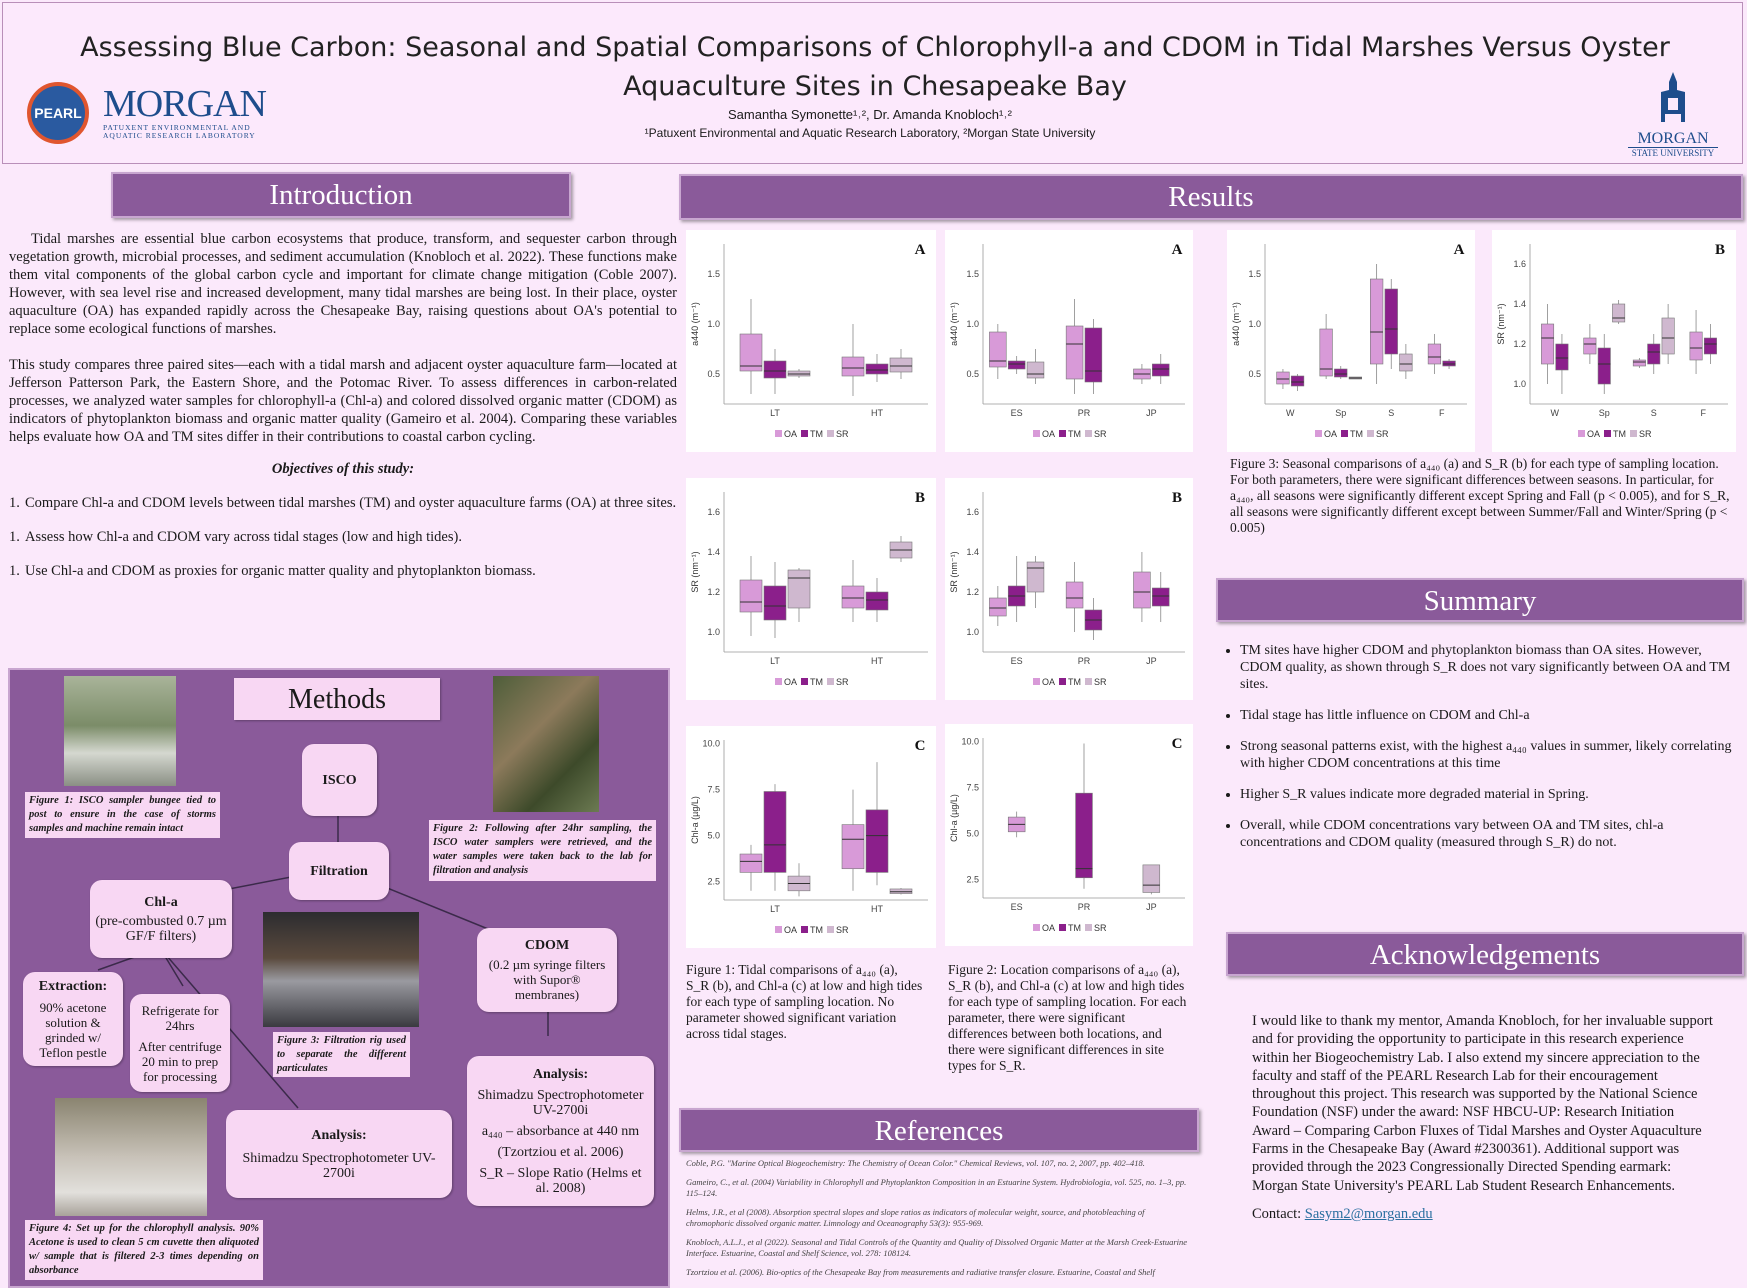  I want to click on refrigerate-text: Refrigerate for 24hrs, so click(180, 1017).